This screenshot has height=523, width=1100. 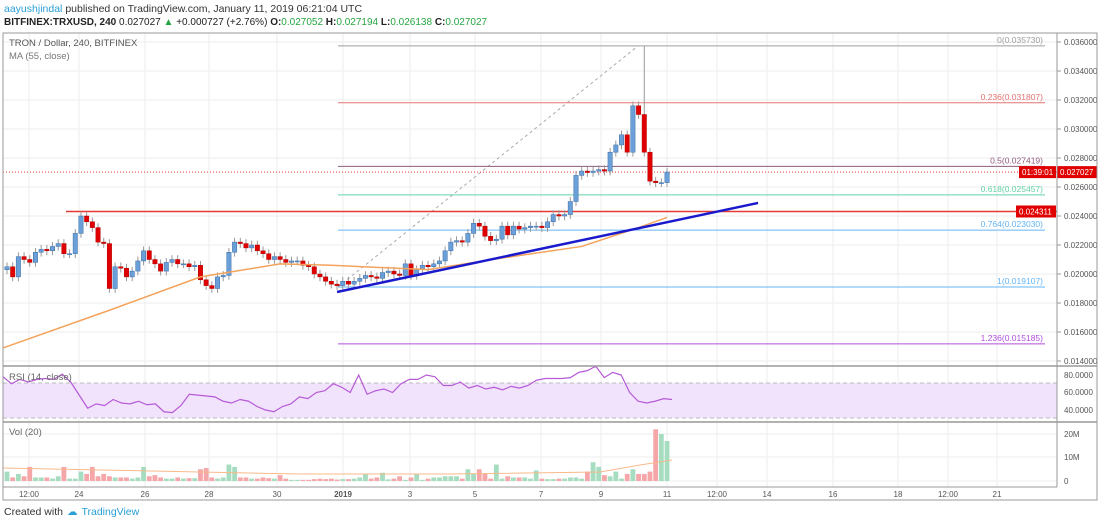 What do you see at coordinates (1012, 338) in the screenshot?
I see `fib-level-label: 1.236(0.015185)` at bounding box center [1012, 338].